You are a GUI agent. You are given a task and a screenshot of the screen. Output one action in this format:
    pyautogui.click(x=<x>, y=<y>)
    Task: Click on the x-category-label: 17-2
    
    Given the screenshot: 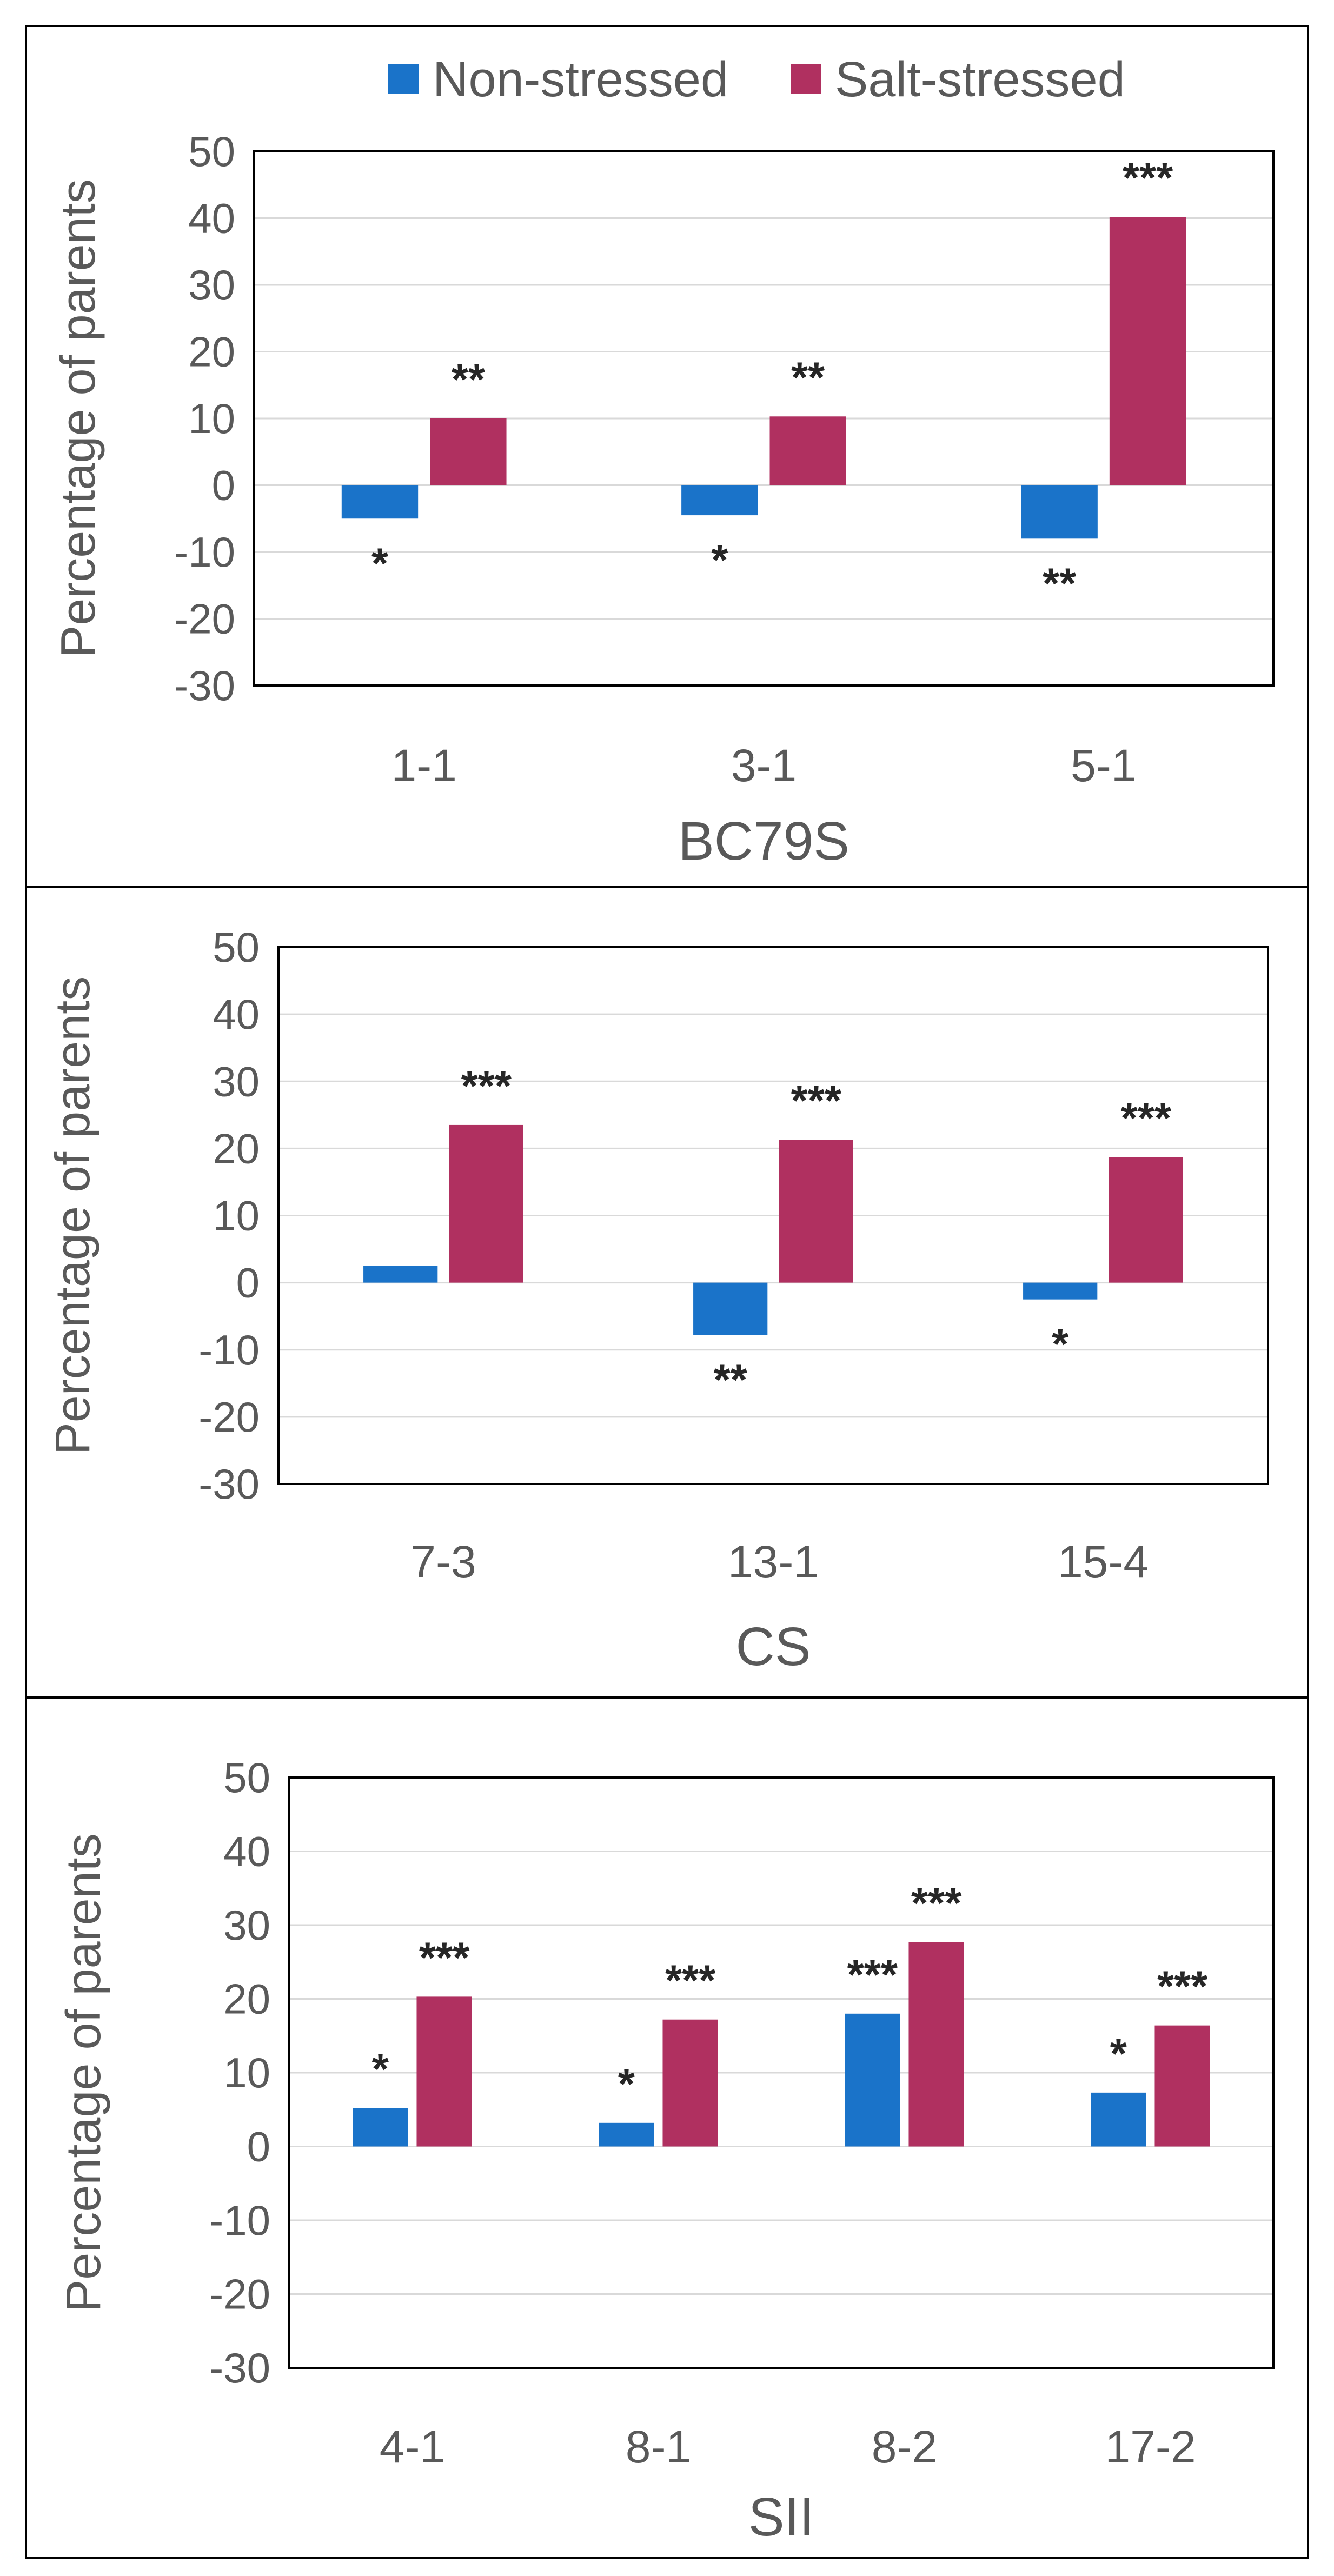 What is the action you would take?
    pyautogui.click(x=1150, y=2446)
    